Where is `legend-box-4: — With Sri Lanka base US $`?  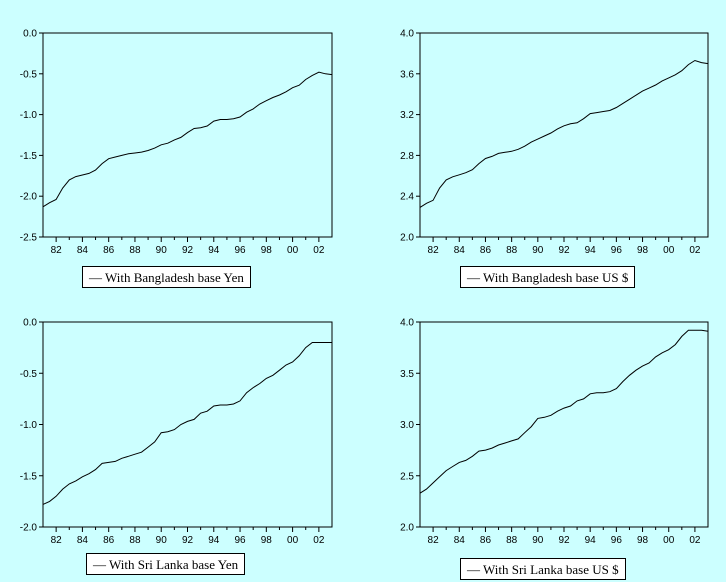 legend-box-4: — With Sri Lanka base US $ is located at coordinates (543, 569).